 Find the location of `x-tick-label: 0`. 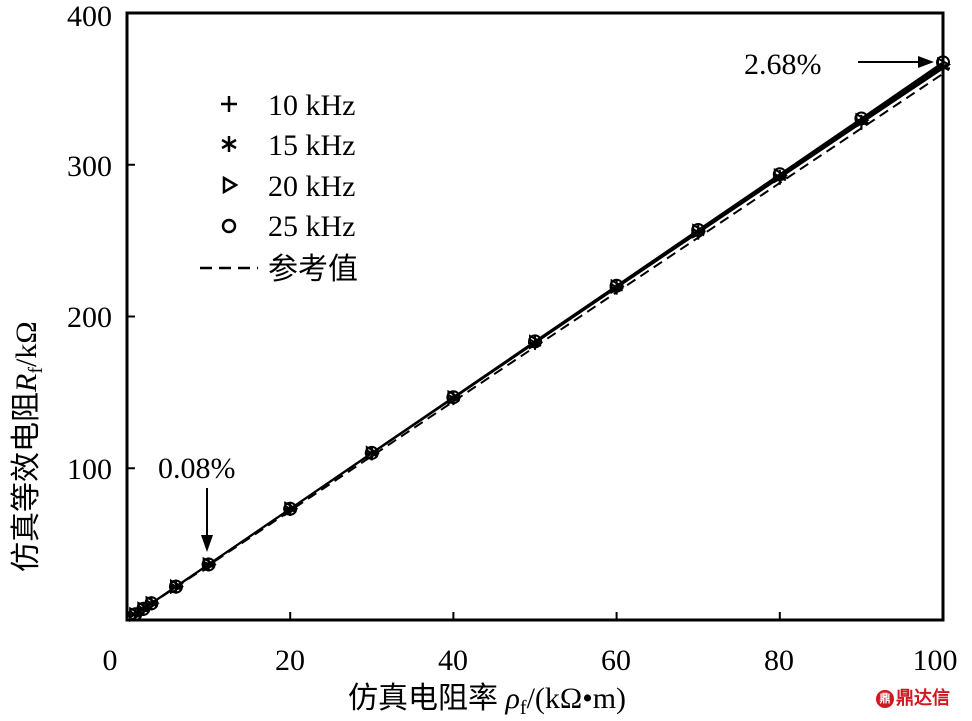

x-tick-label: 0 is located at coordinates (110, 660).